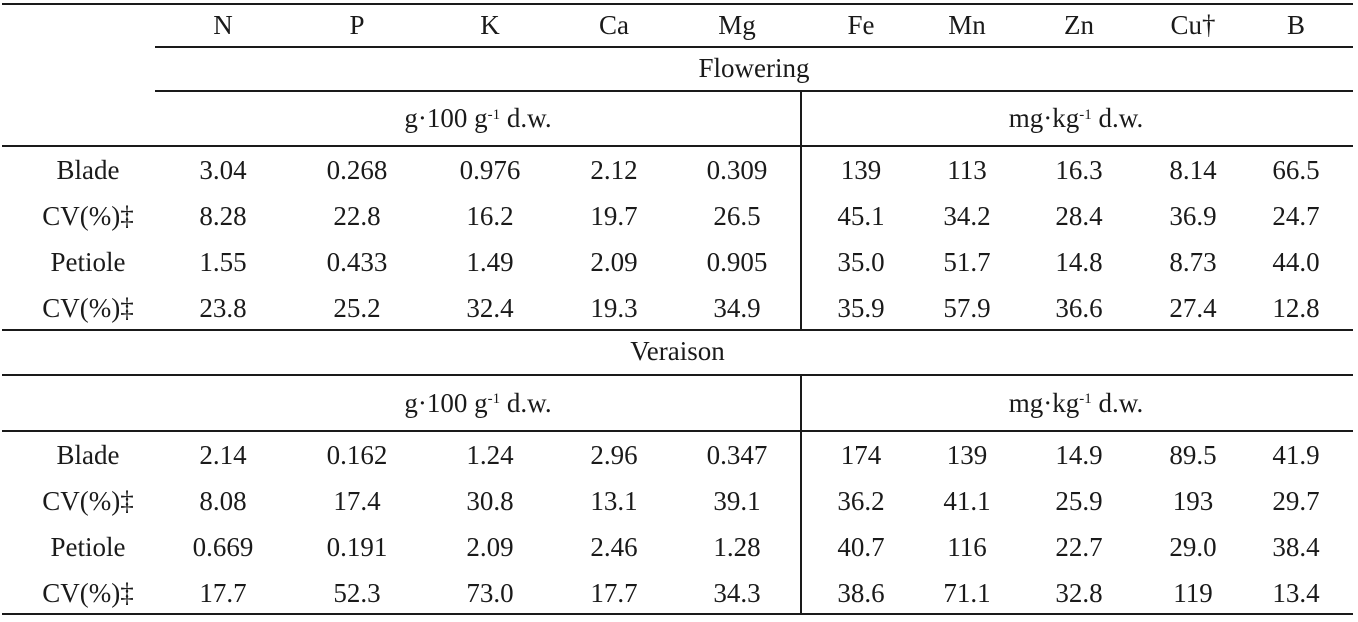 The width and height of the screenshot is (1358, 622). I want to click on data-cell: 1.24, so click(490, 454).